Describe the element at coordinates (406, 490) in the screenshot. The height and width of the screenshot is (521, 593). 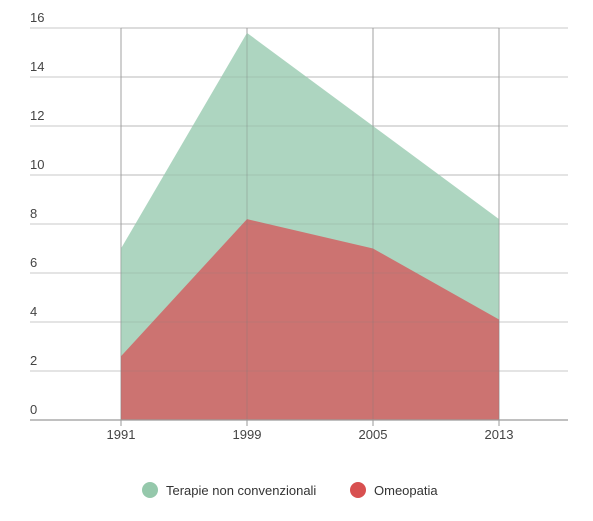
I see `legend-label-omeopatia: Omeopatia` at that location.